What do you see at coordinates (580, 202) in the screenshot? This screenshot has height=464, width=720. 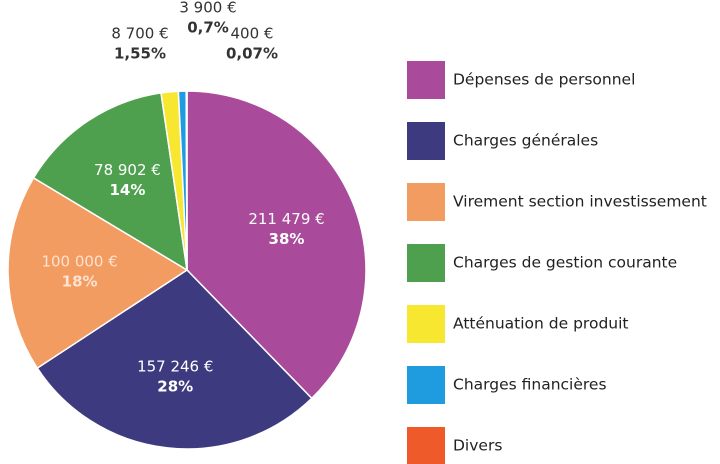 I see `legend-label: Virement section investissement` at bounding box center [580, 202].